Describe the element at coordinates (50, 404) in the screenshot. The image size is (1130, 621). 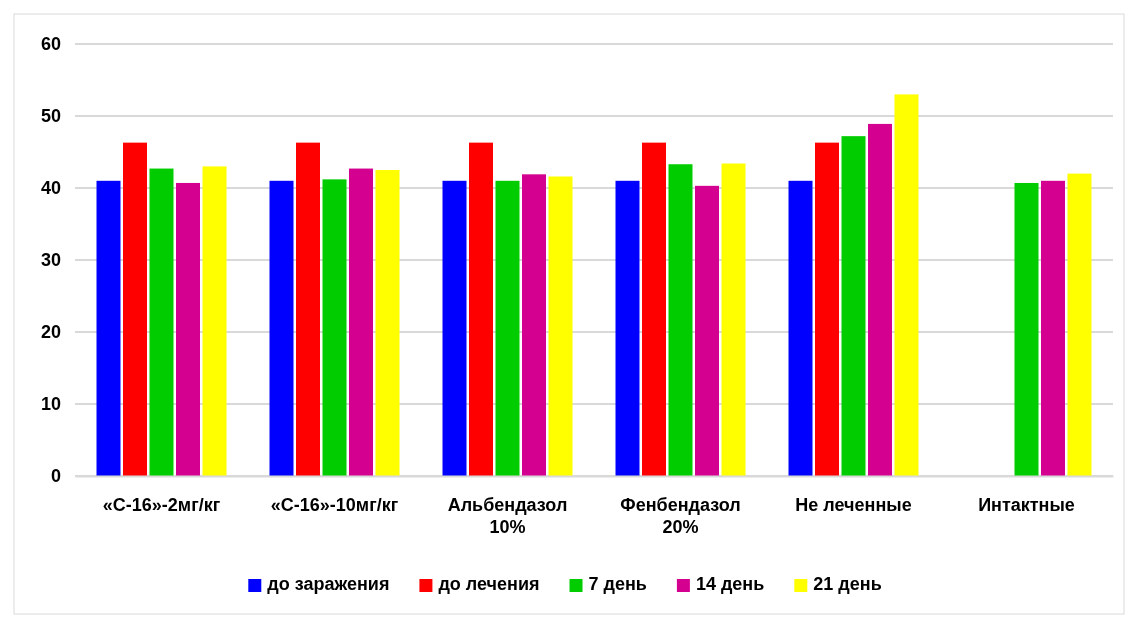
I see `y-tick-label: 10` at that location.